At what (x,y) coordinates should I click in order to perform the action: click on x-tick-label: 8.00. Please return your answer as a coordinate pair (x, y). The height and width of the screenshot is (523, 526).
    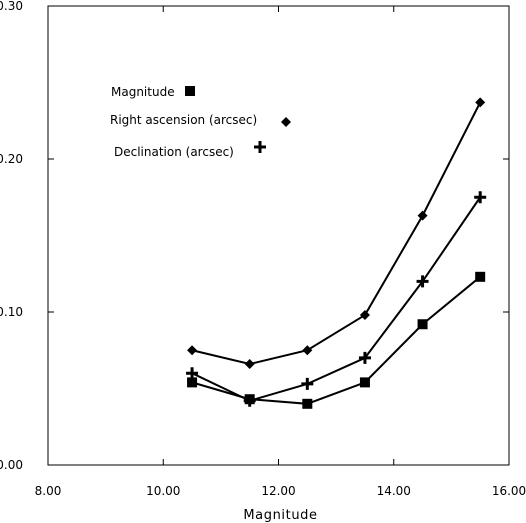
    Looking at the image, I should click on (48, 491).